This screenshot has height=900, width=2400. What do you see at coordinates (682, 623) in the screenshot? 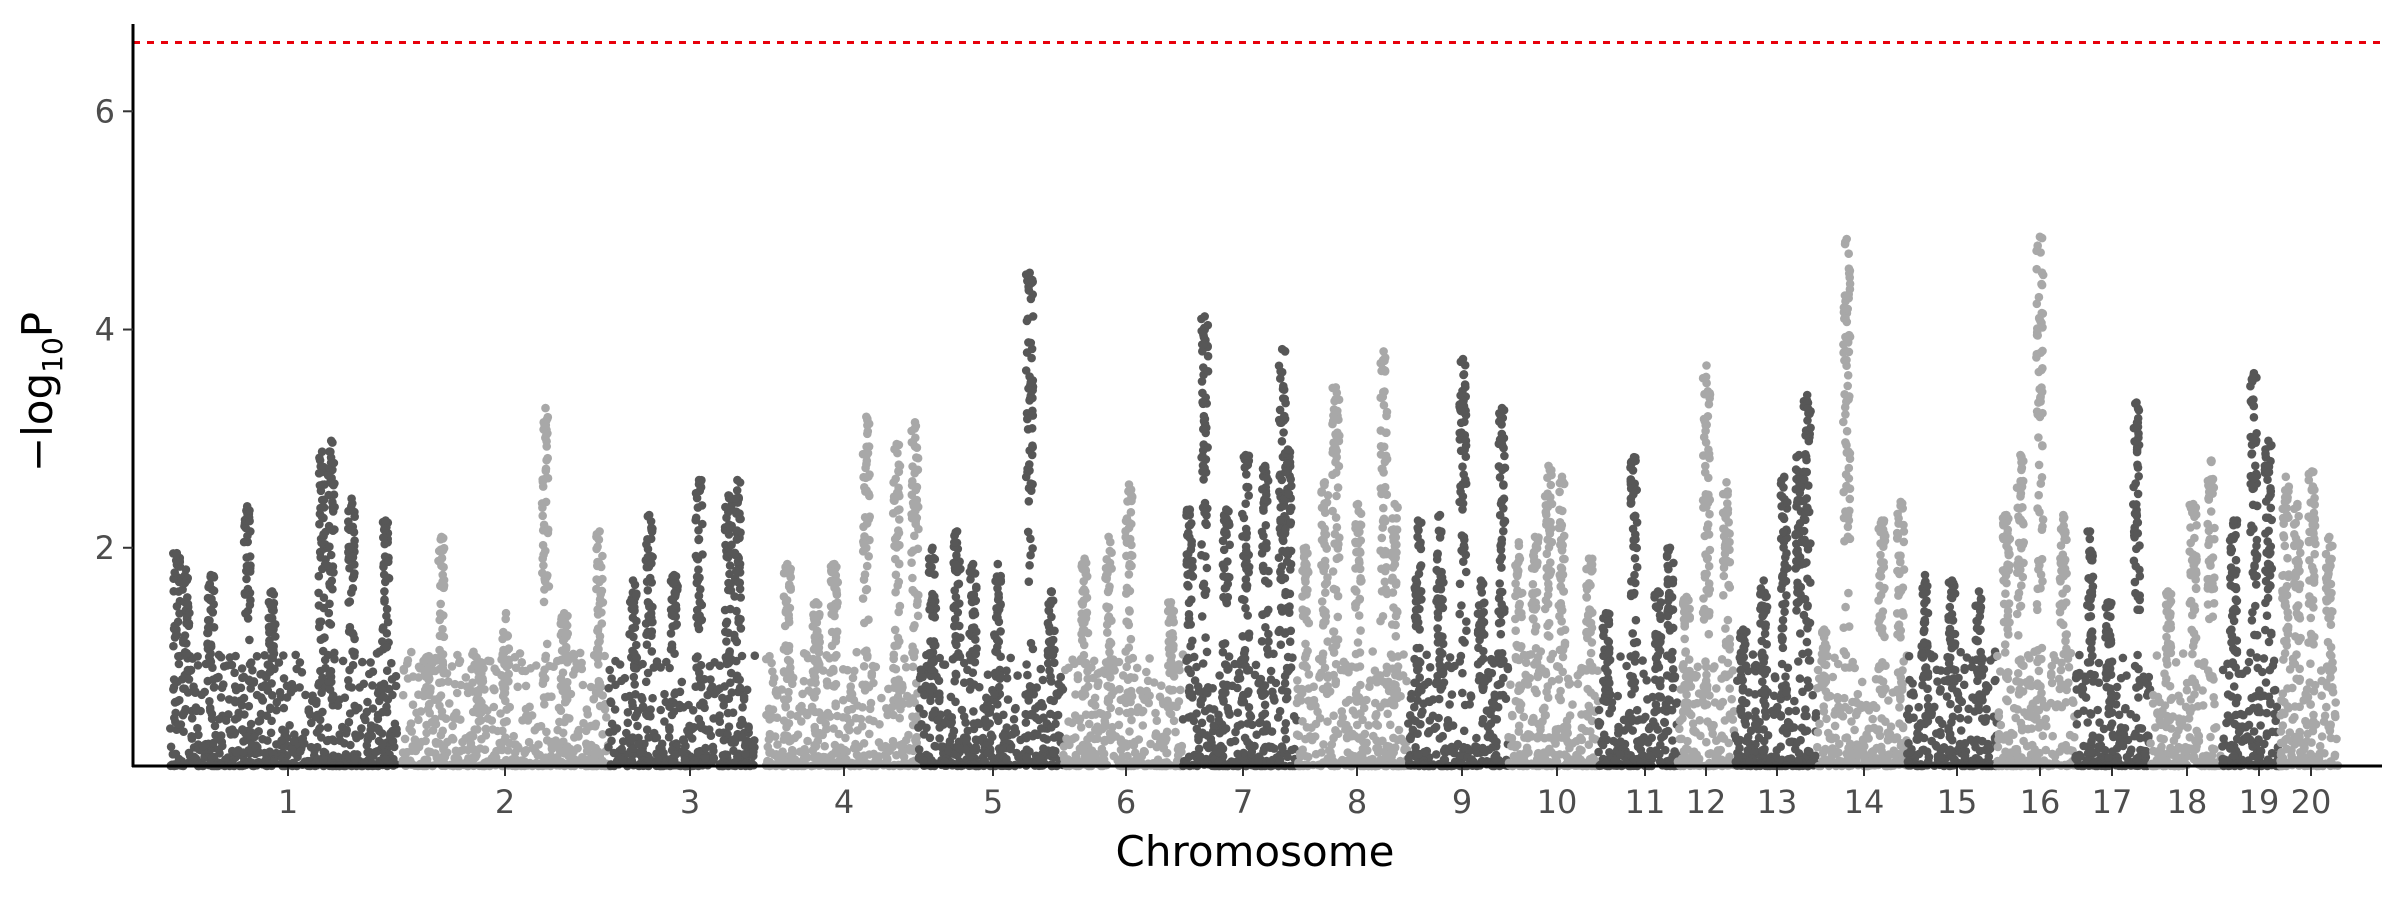
I see `chromosome-3-points` at bounding box center [682, 623].